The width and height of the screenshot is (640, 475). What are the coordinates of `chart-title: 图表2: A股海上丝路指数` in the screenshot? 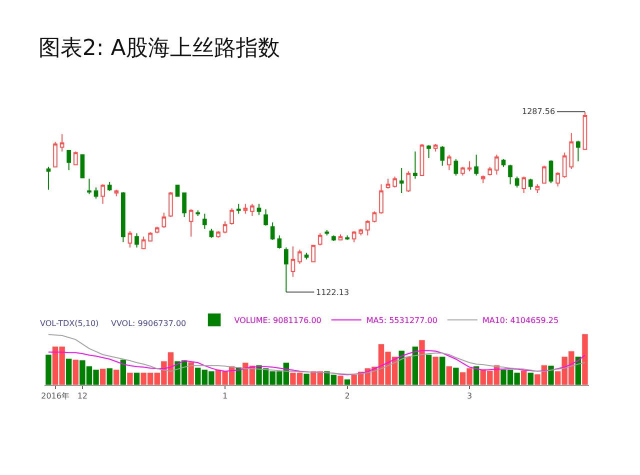 It's located at (159, 49).